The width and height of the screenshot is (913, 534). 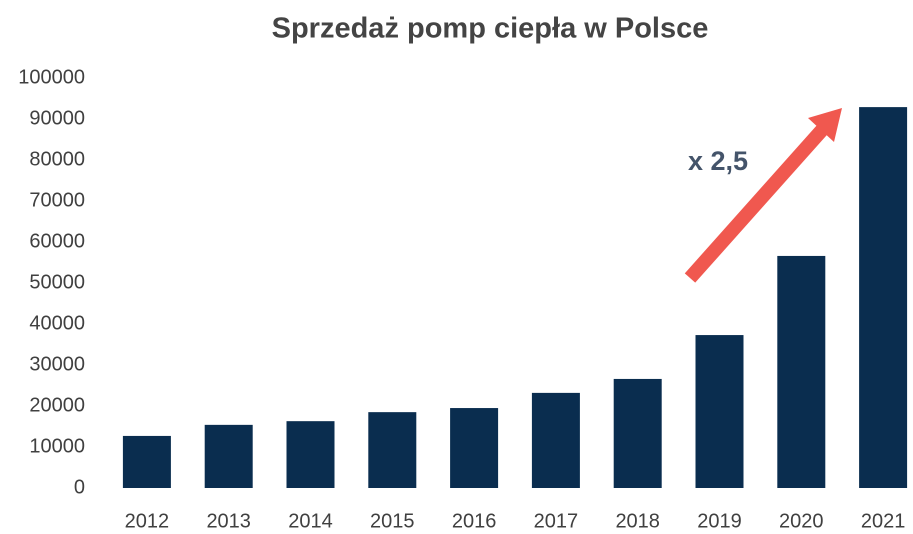 What do you see at coordinates (825, 125) in the screenshot?
I see `arrow-head` at bounding box center [825, 125].